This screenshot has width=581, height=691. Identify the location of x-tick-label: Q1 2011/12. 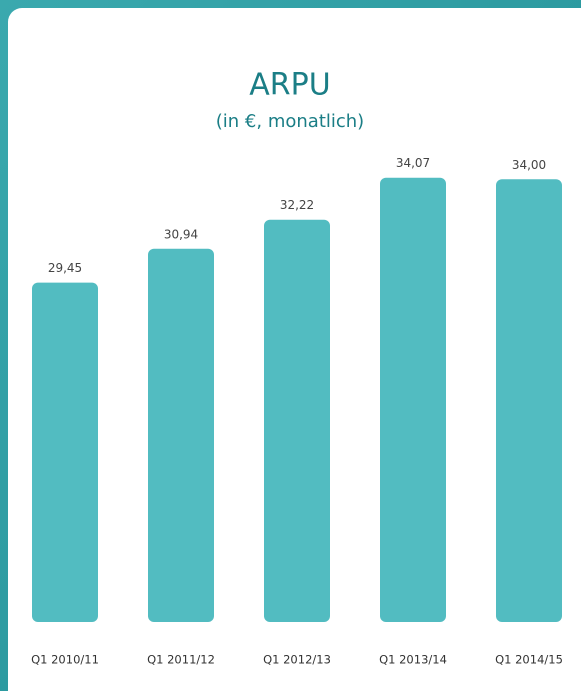
(181, 660).